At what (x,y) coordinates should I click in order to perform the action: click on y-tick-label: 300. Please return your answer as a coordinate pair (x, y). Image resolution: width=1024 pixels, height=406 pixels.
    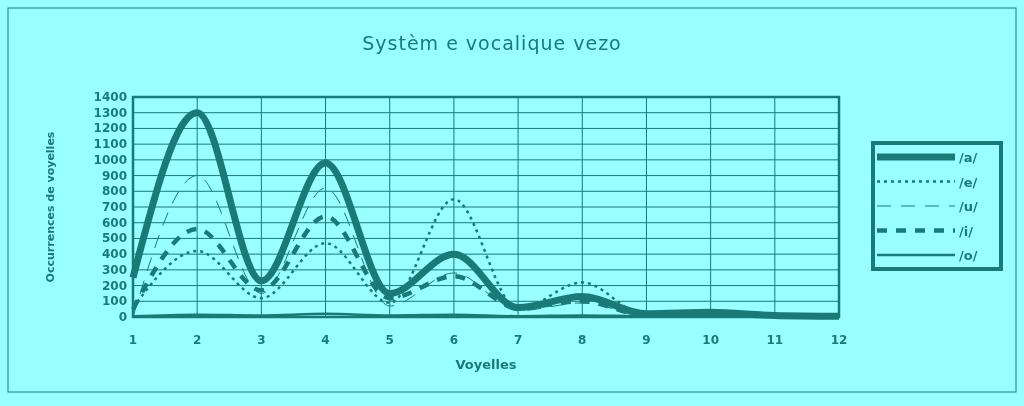
    Looking at the image, I should click on (114, 269).